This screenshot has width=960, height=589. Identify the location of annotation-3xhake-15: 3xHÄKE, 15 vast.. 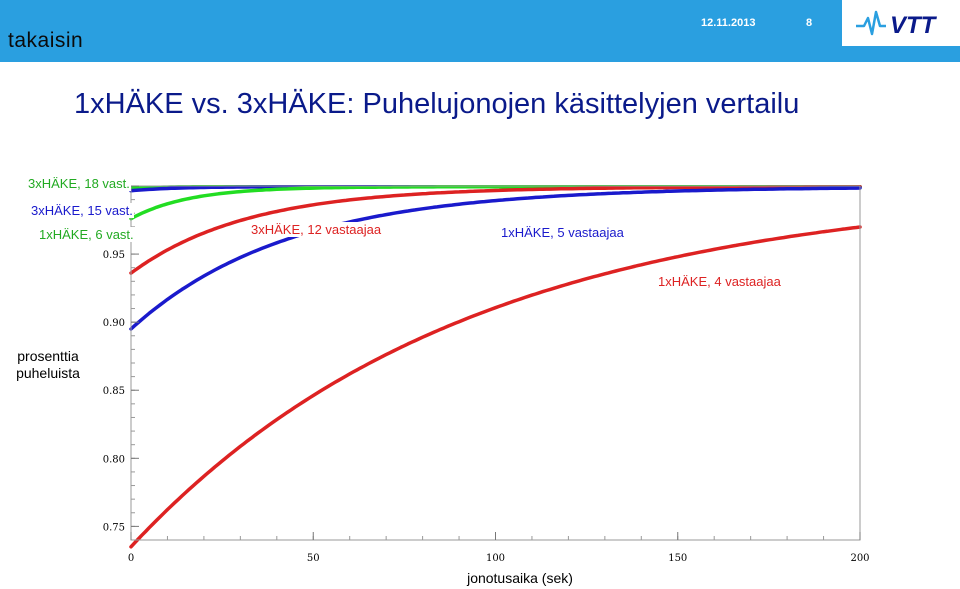
(82, 210).